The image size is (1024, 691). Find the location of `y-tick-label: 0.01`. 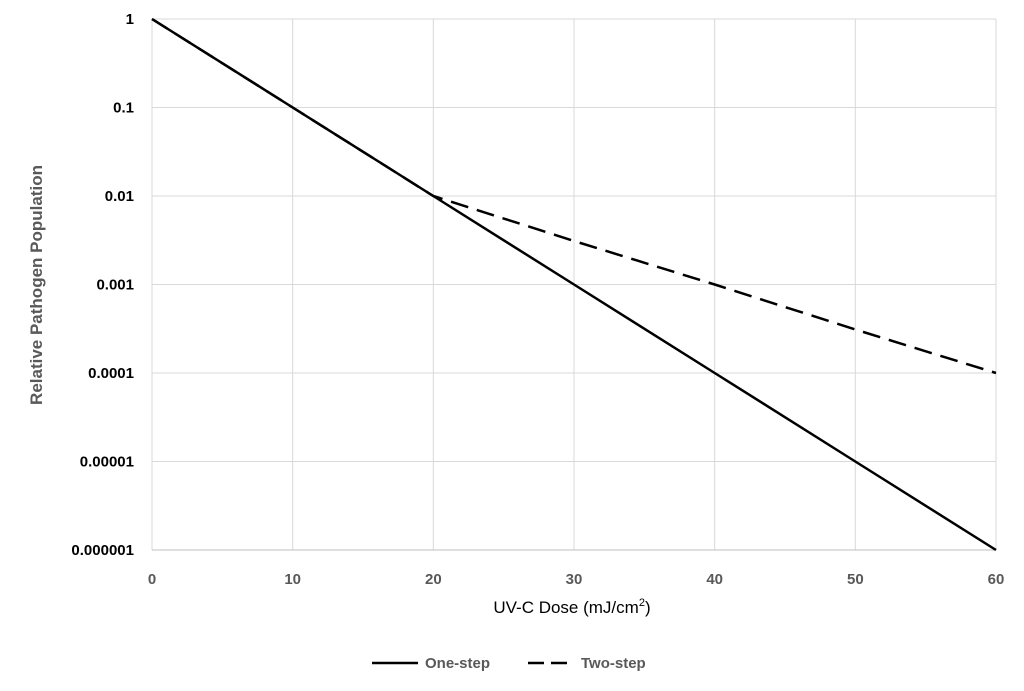

y-tick-label: 0.01 is located at coordinates (119, 196).